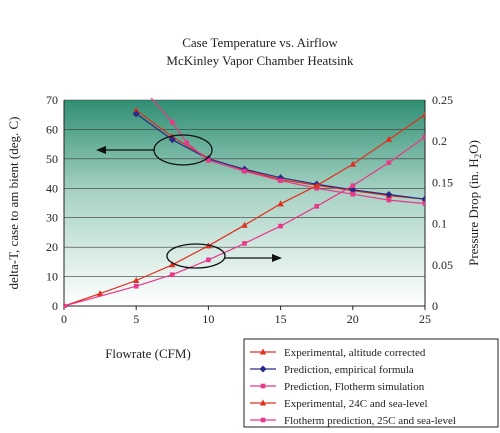  What do you see at coordinates (349, 370) in the screenshot?
I see `legend-entry-label: Prediction, empirical formula` at bounding box center [349, 370].